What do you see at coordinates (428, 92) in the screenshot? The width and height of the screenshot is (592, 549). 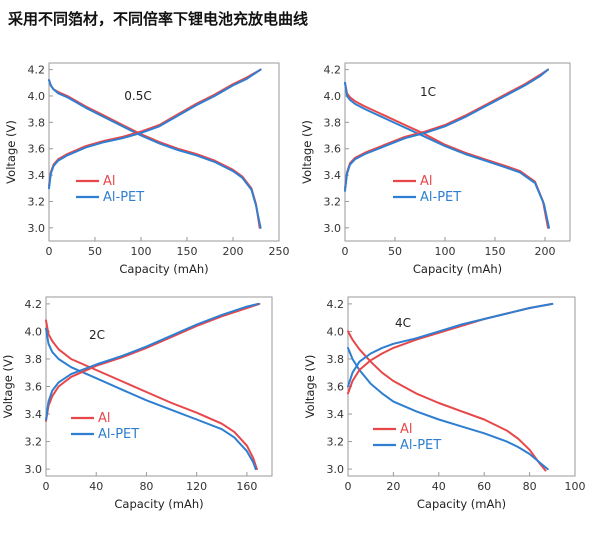 I see `rate-annotation: 1C` at bounding box center [428, 92].